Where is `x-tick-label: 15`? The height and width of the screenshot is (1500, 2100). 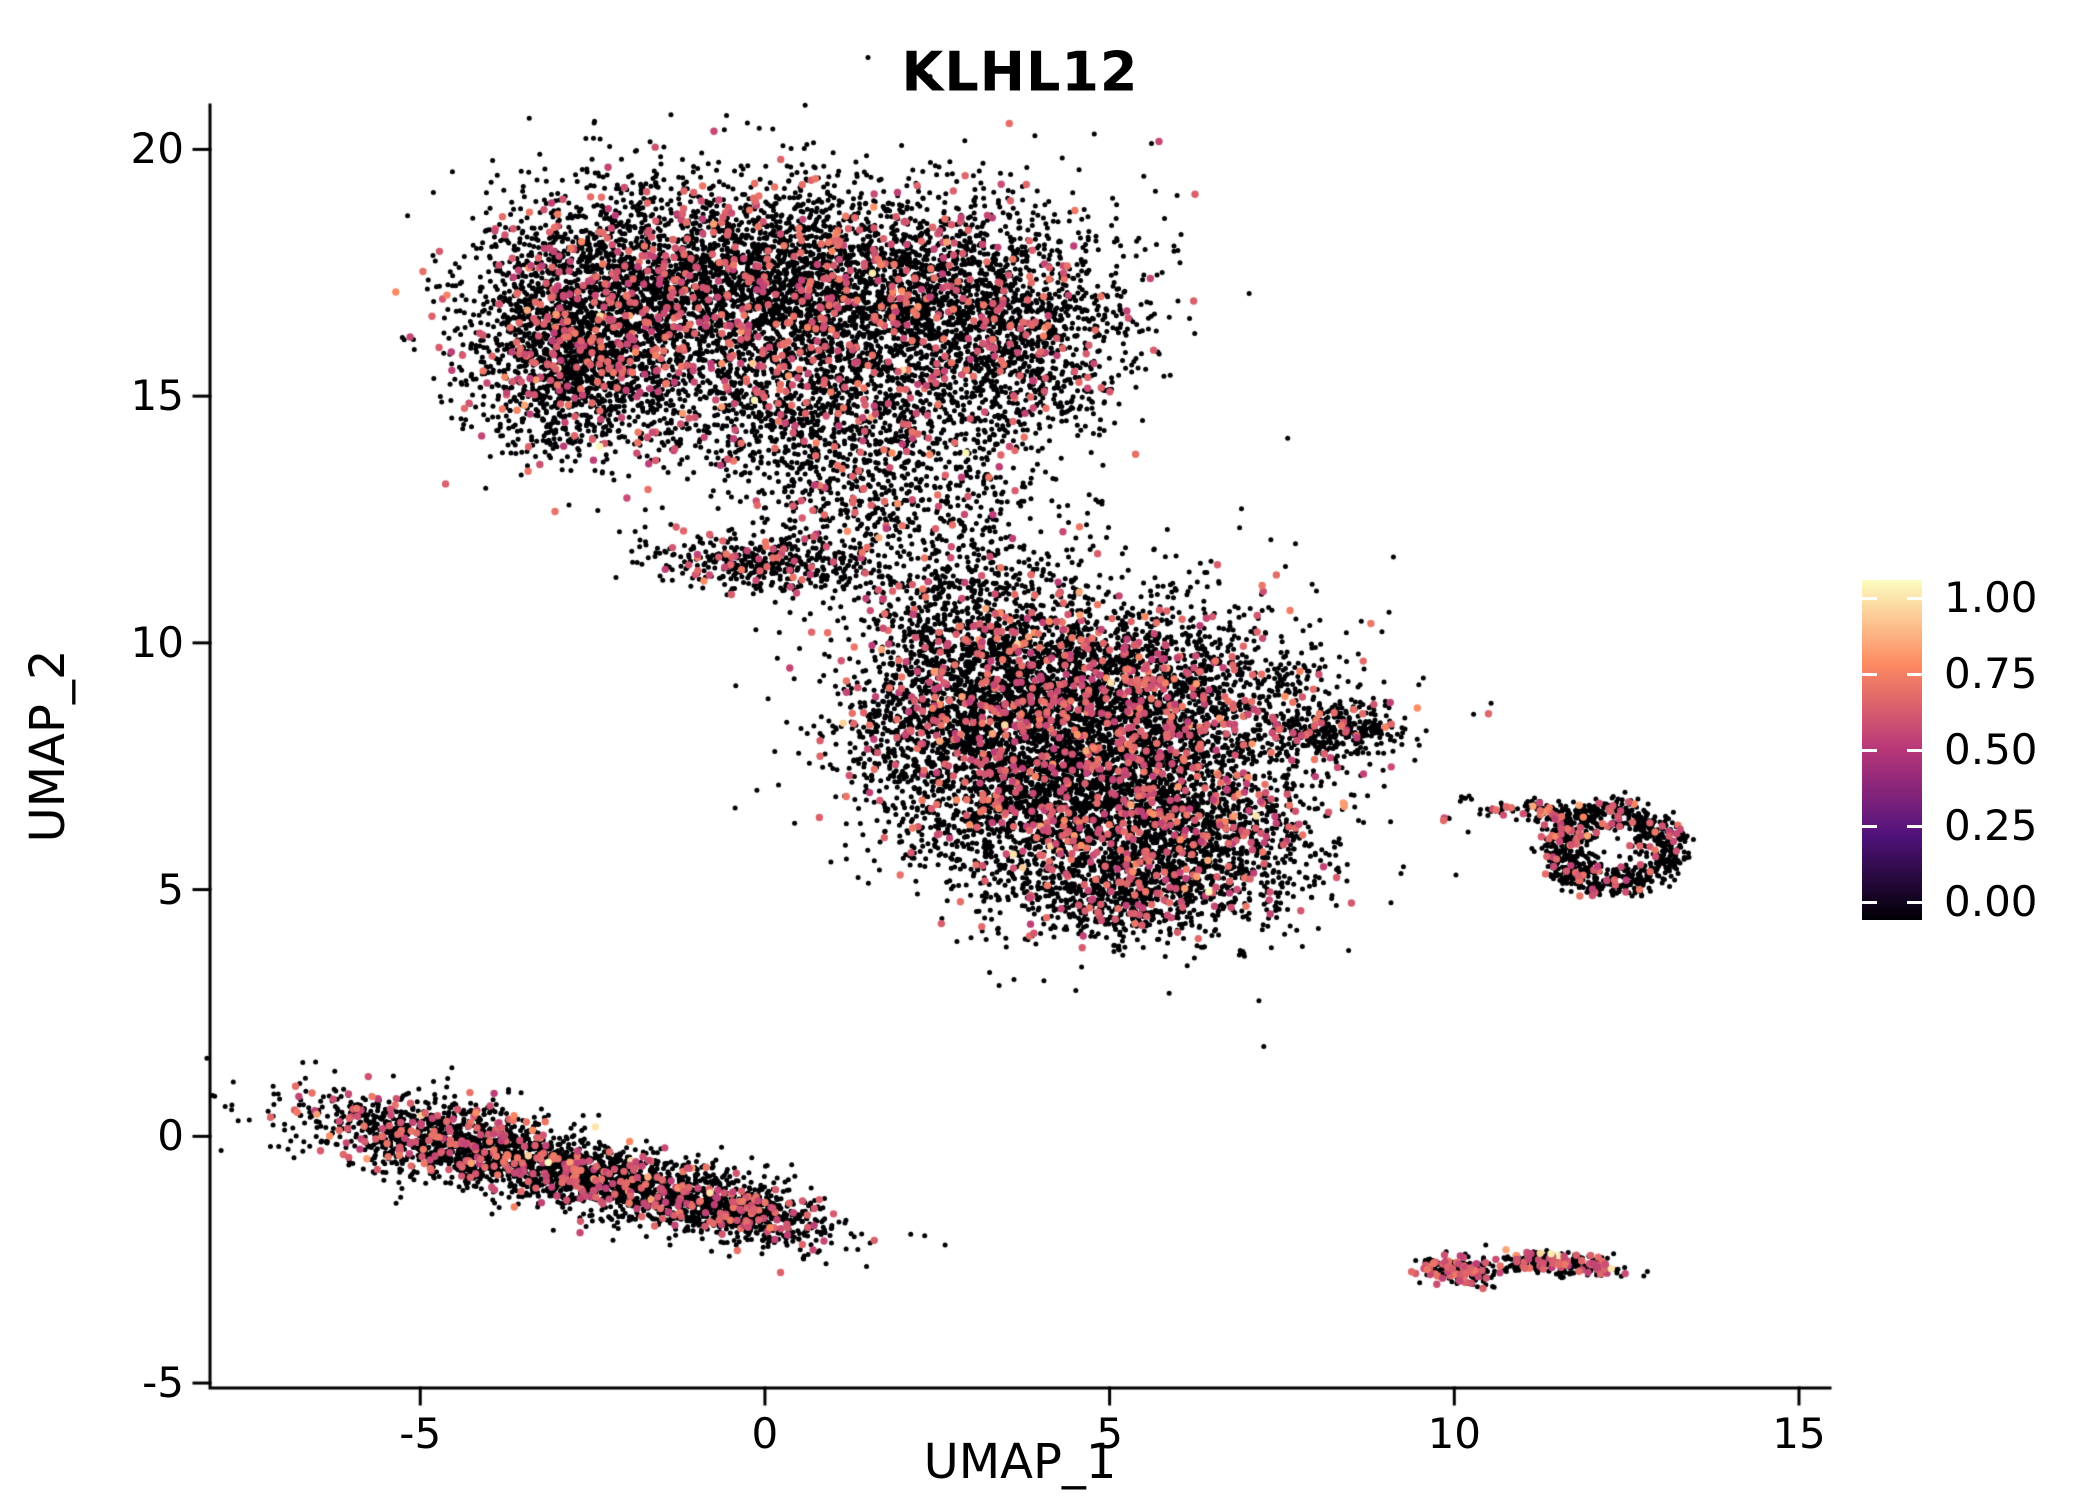 x-tick-label: 15 is located at coordinates (1799, 1433).